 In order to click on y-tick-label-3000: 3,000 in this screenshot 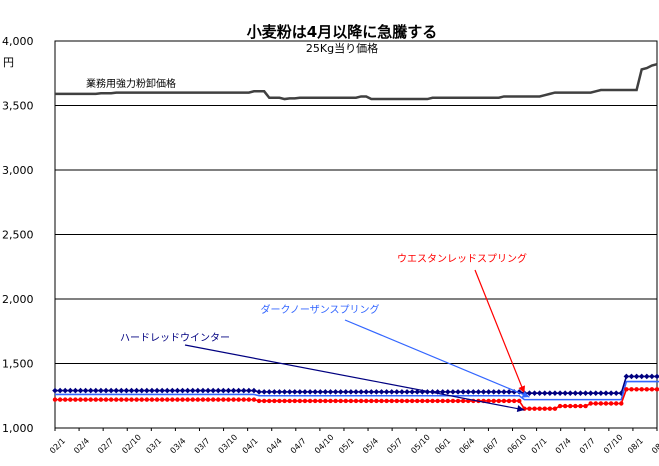, I will do `click(18, 170)`.